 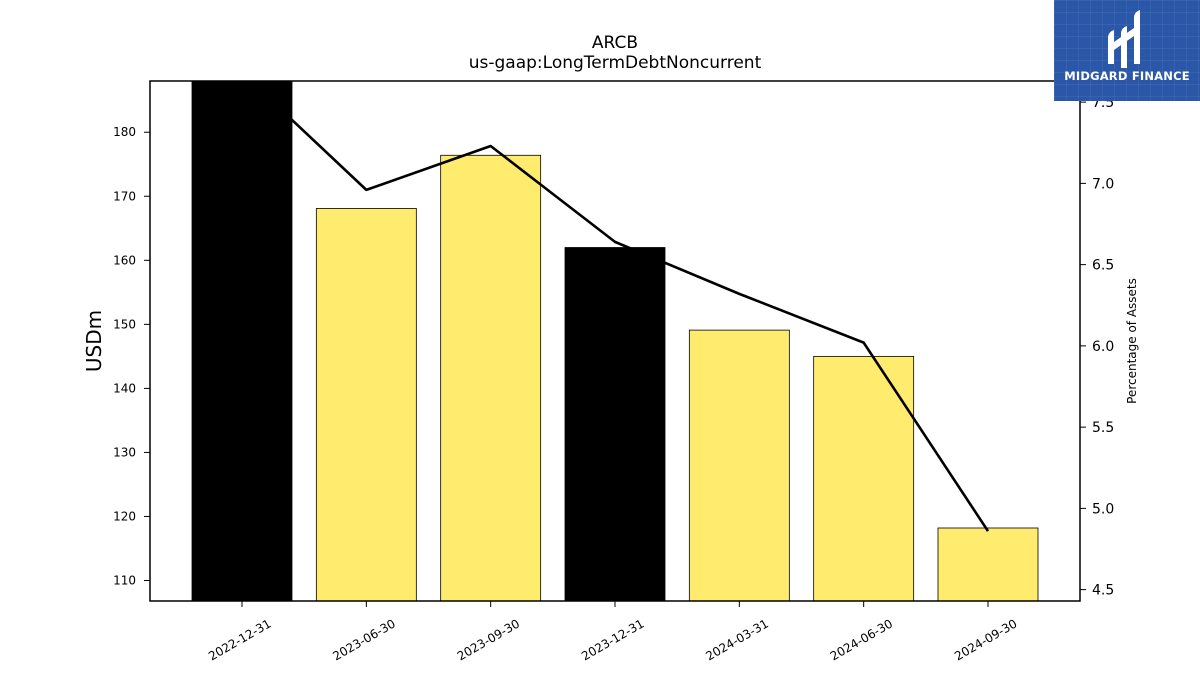 I want to click on chart-title: ARCB, so click(x=615, y=43).